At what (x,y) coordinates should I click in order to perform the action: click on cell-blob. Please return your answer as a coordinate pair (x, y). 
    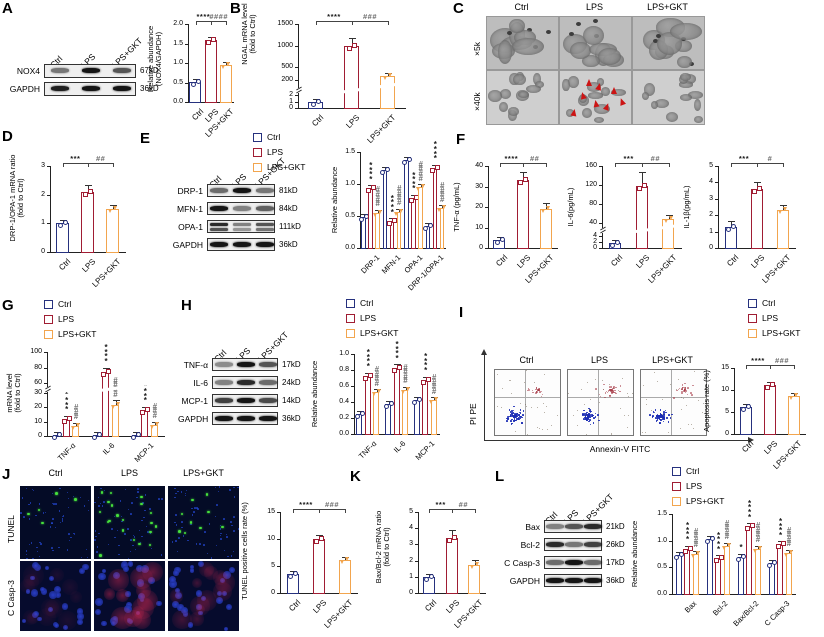
    Looking at the image, I should click on (593, 36).